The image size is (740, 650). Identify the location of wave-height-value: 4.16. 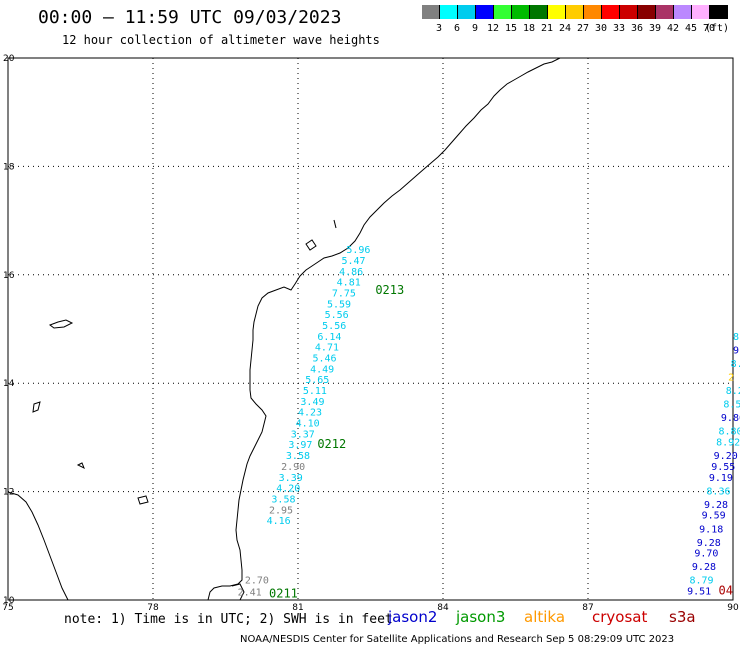
(279, 521).